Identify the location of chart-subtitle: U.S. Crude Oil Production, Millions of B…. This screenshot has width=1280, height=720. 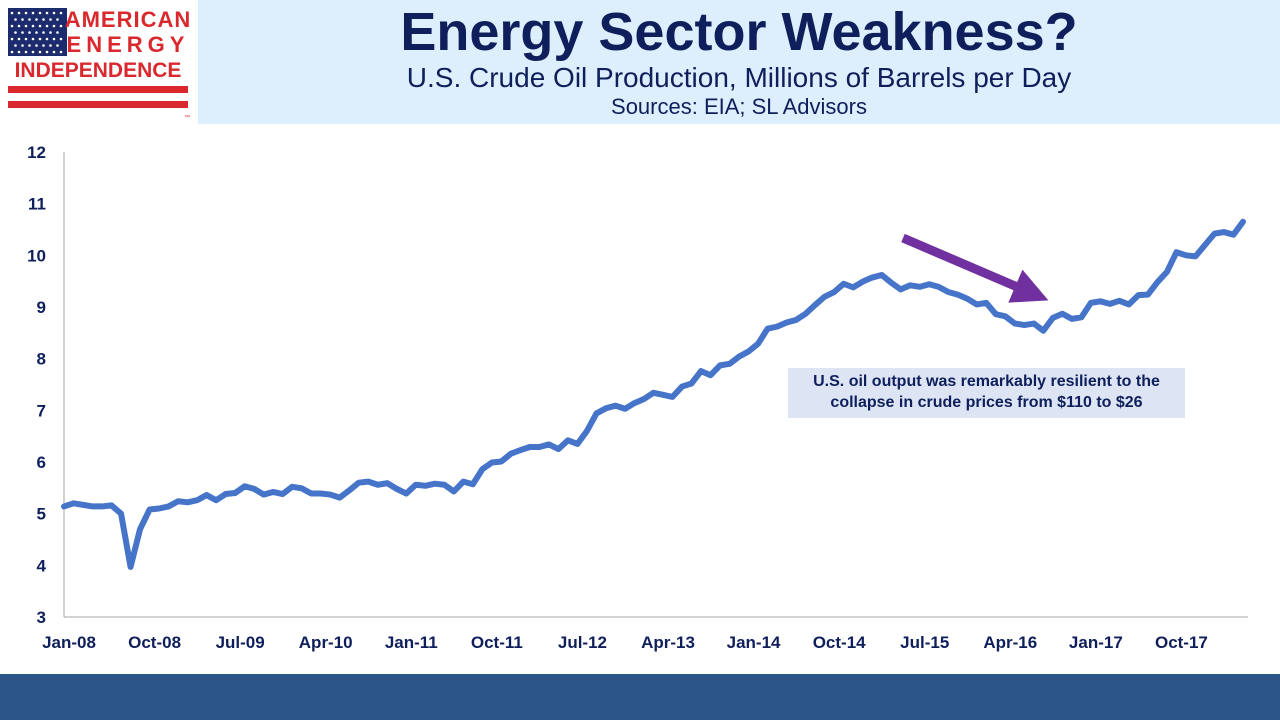
(739, 77).